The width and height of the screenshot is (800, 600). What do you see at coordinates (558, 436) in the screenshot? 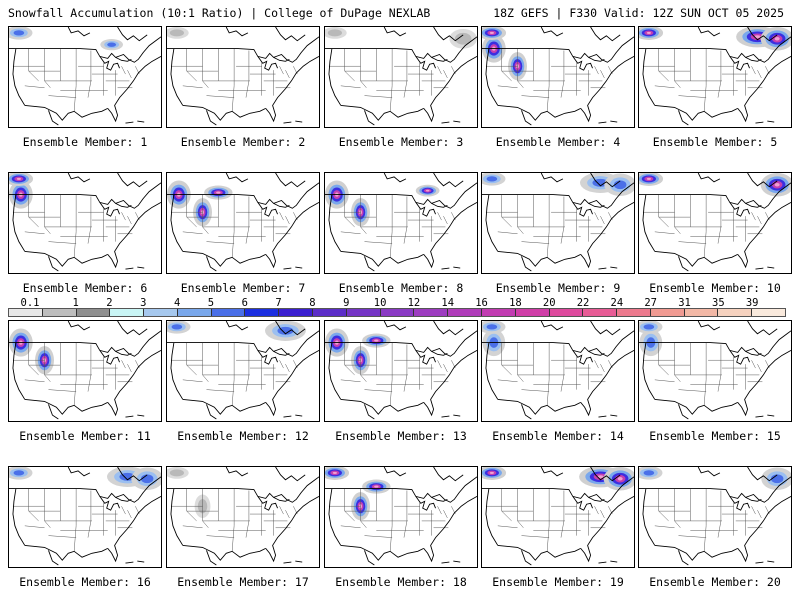
I see `ensemble-member-label: Ensemble Member: 14` at bounding box center [558, 436].